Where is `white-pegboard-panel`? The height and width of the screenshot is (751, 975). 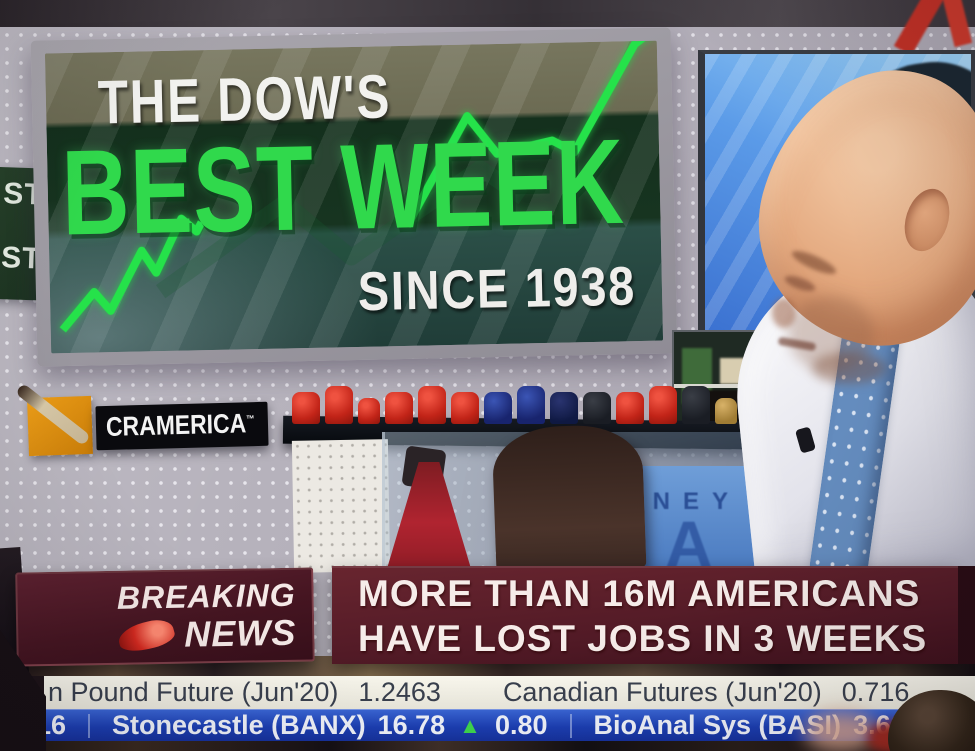
white-pegboard-panel is located at coordinates (341, 506).